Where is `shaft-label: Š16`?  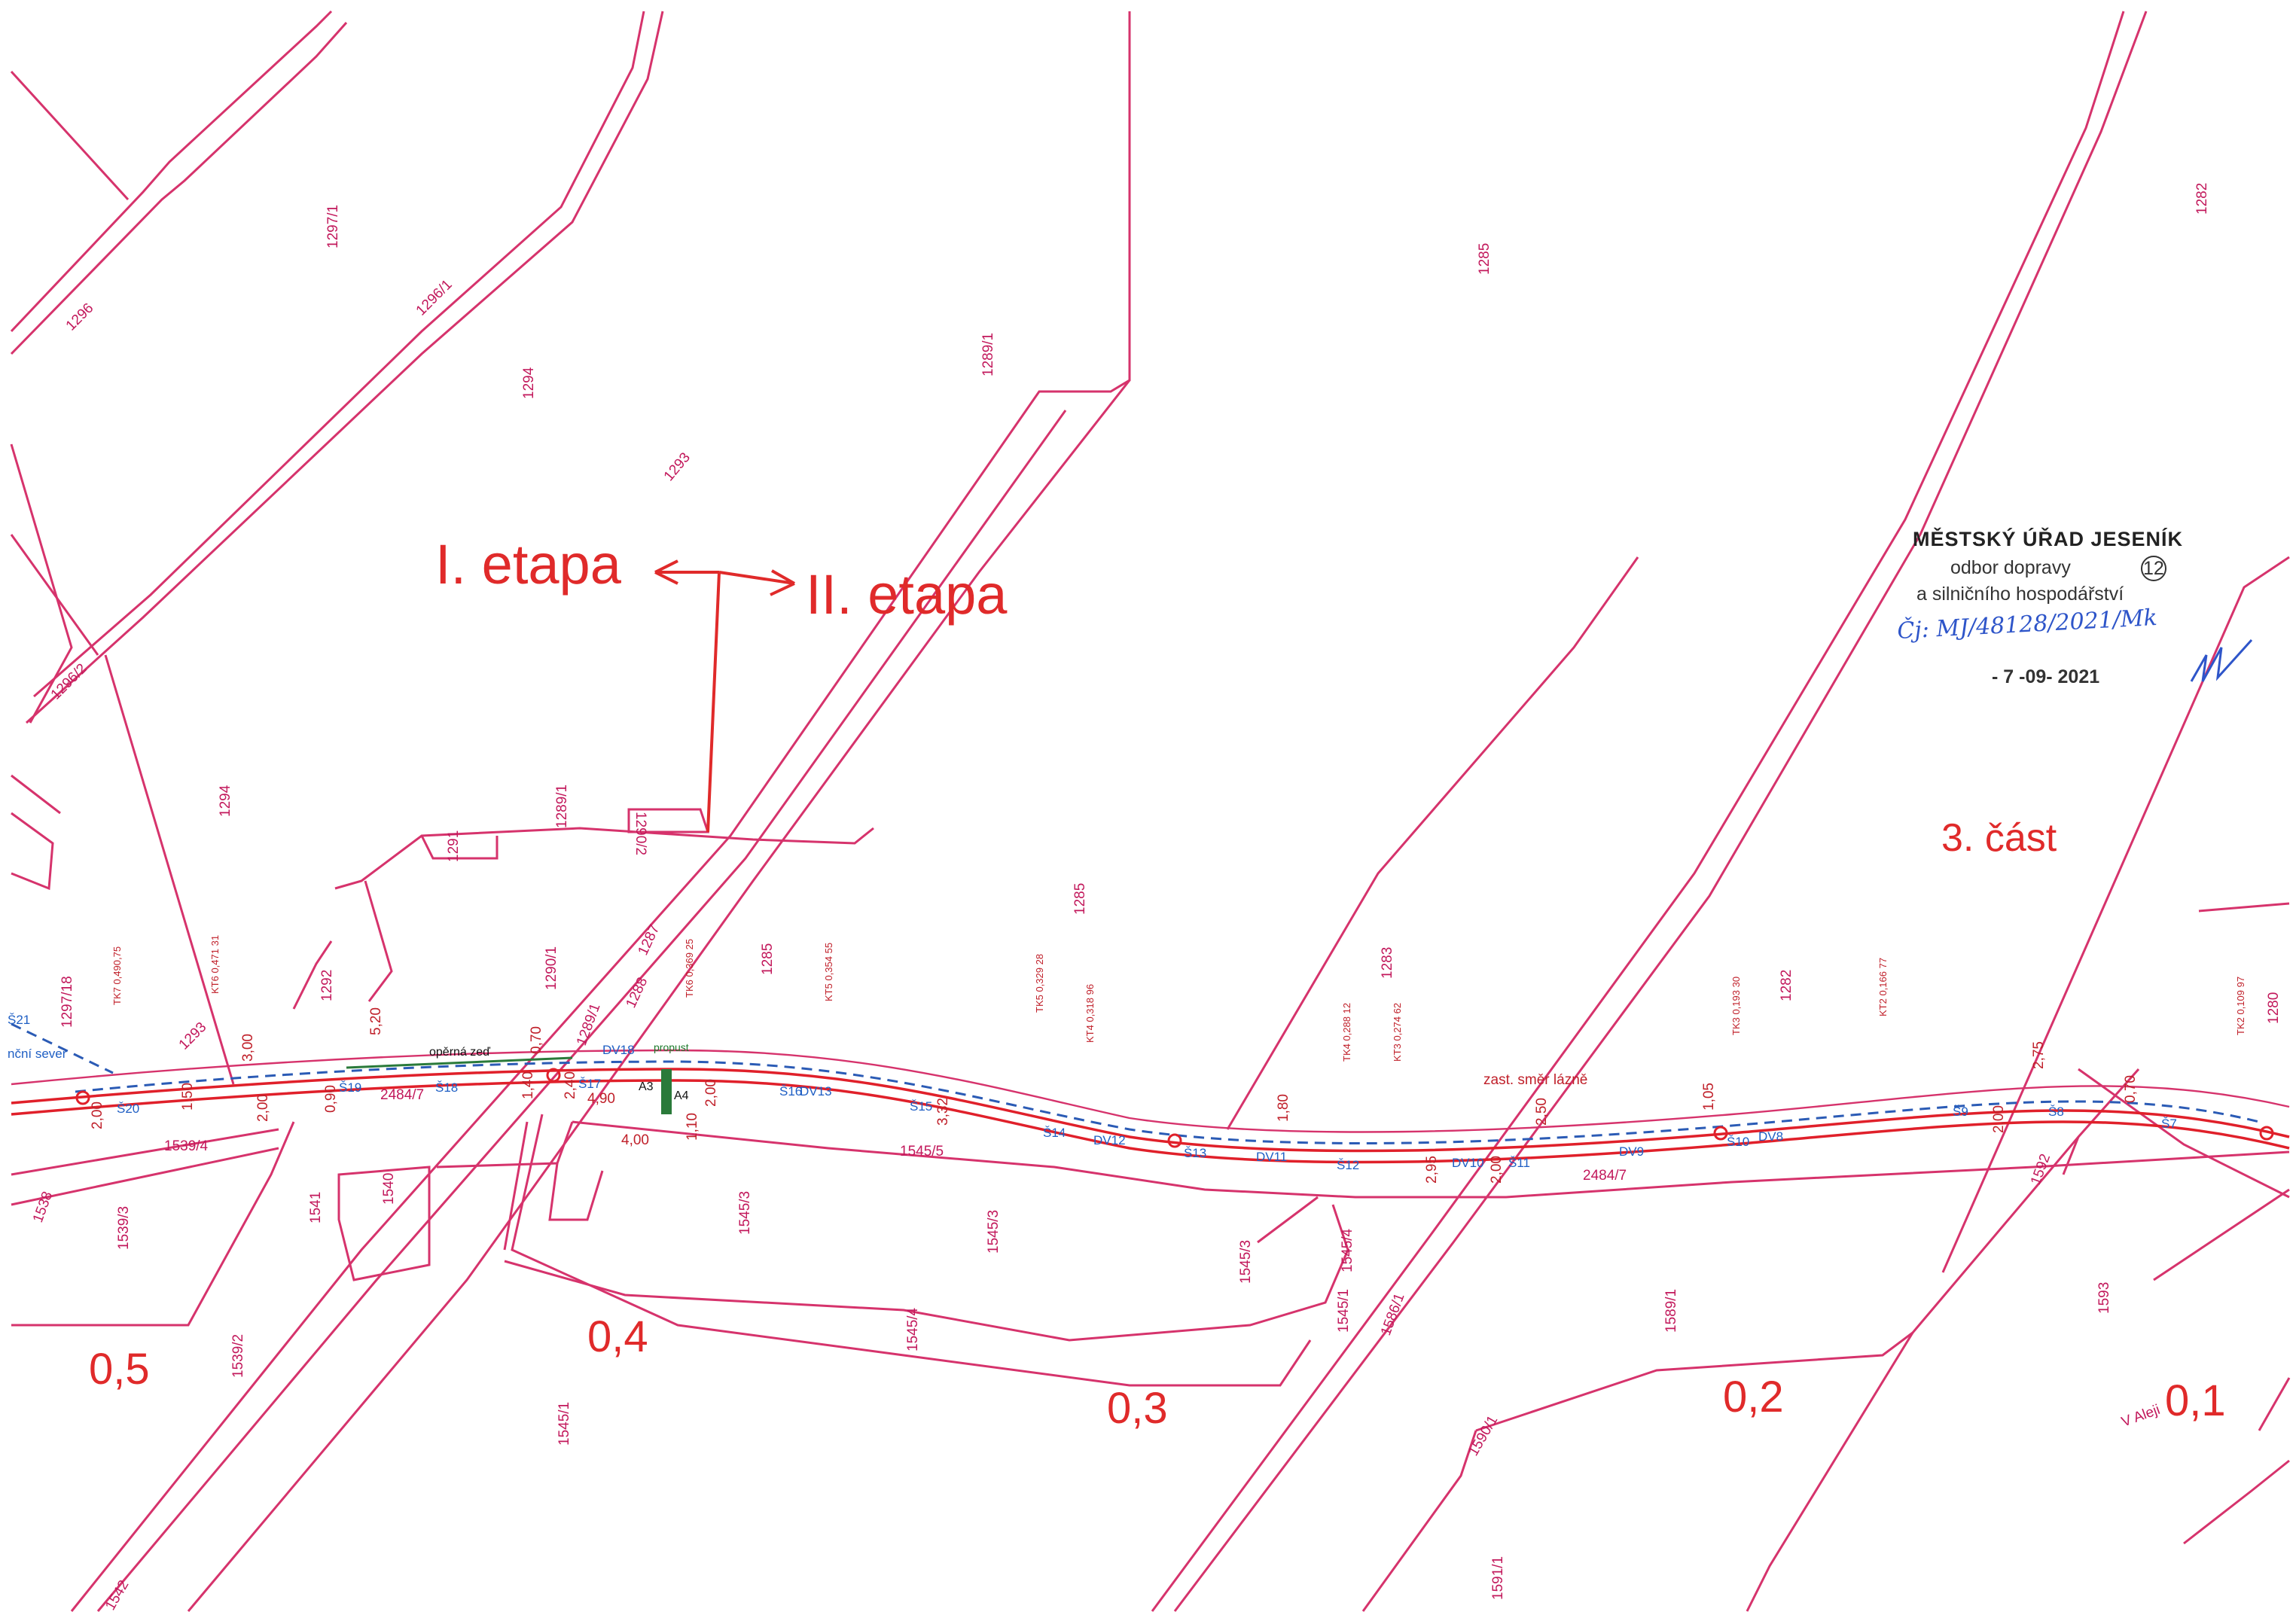
shaft-label: Š16 is located at coordinates (791, 1091).